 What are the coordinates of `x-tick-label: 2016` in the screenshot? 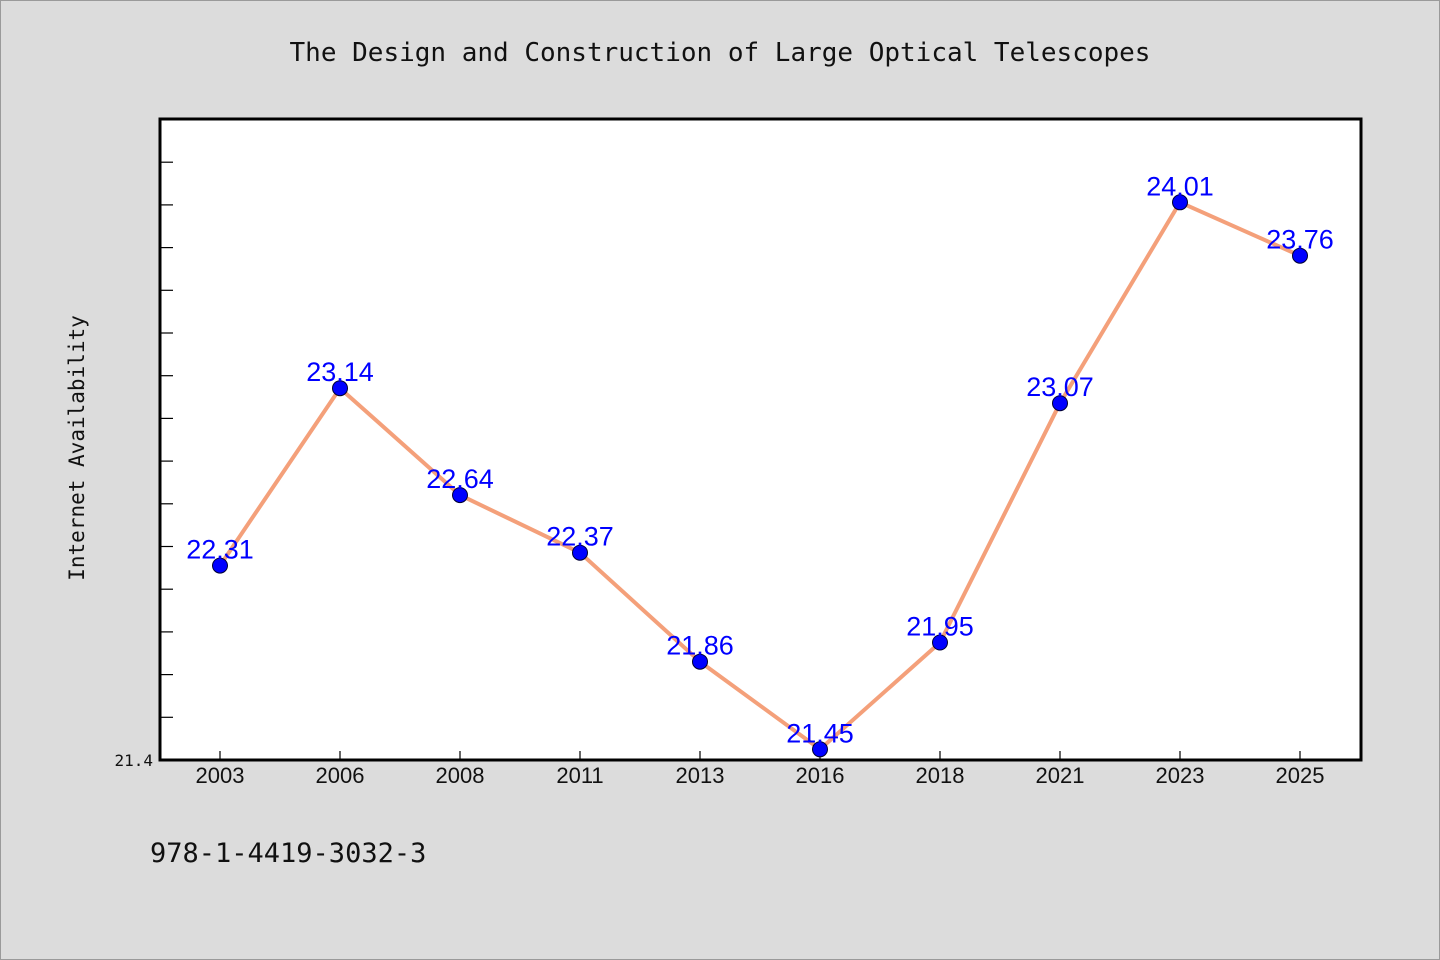 It's located at (820, 775).